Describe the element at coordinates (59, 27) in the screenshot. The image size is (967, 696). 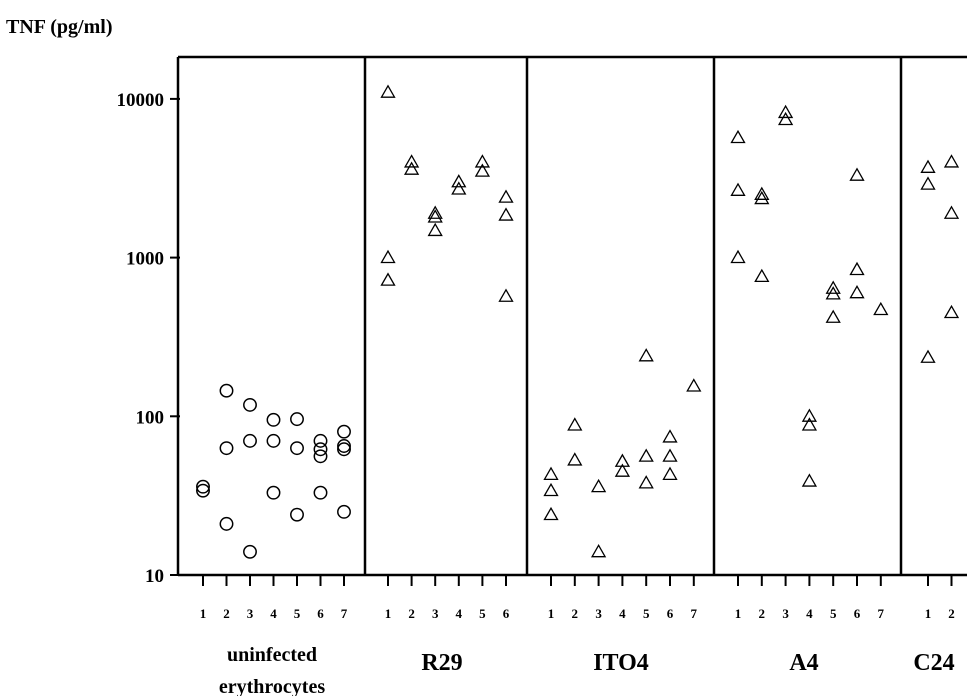
I see `y-axis-label: TNF (pg/ml)` at that location.